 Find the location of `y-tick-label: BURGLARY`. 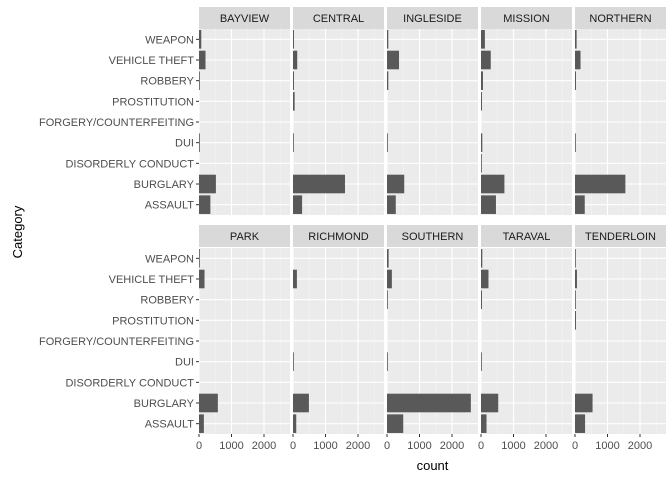

y-tick-label: BURGLARY is located at coordinates (164, 404).